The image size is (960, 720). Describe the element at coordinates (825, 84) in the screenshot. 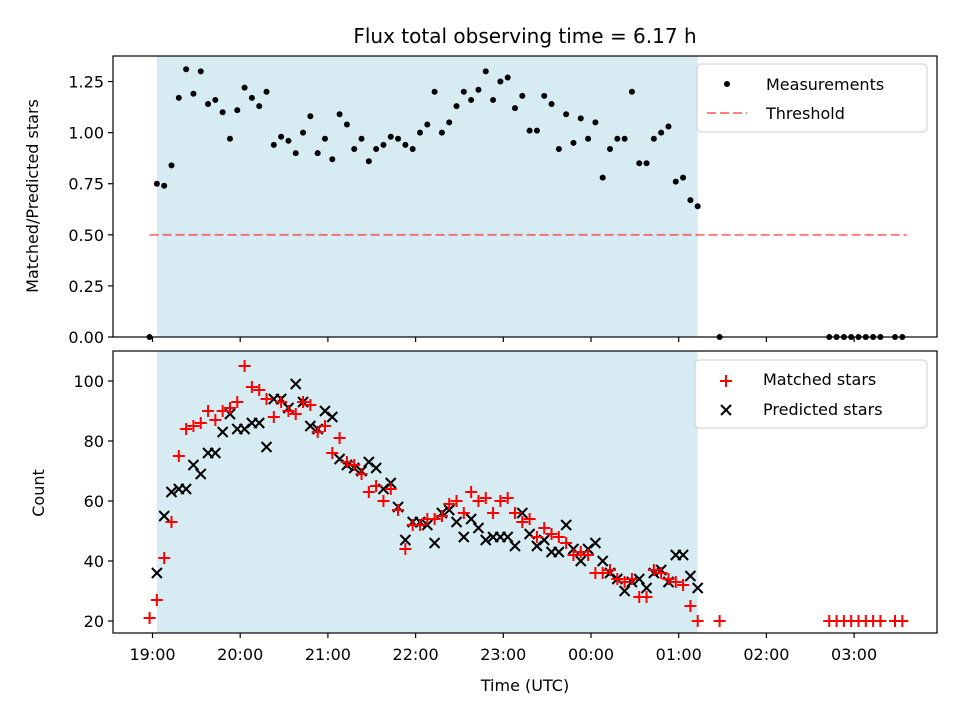

I see `legend-measurements-label: Measurements` at that location.